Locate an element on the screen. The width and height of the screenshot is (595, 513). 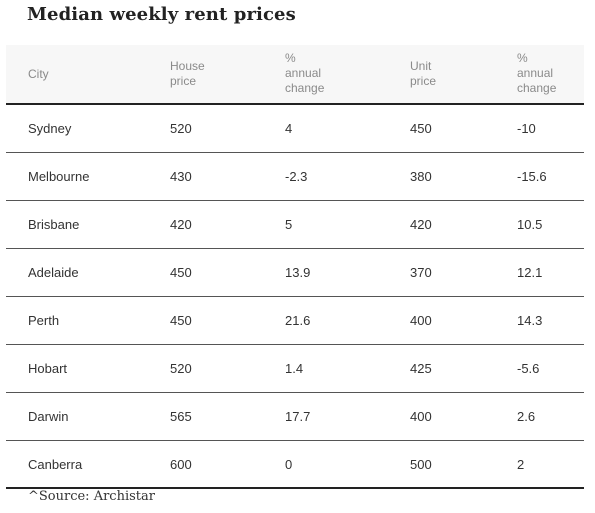
cell-unit-change: -15.6 is located at coordinates (532, 176).